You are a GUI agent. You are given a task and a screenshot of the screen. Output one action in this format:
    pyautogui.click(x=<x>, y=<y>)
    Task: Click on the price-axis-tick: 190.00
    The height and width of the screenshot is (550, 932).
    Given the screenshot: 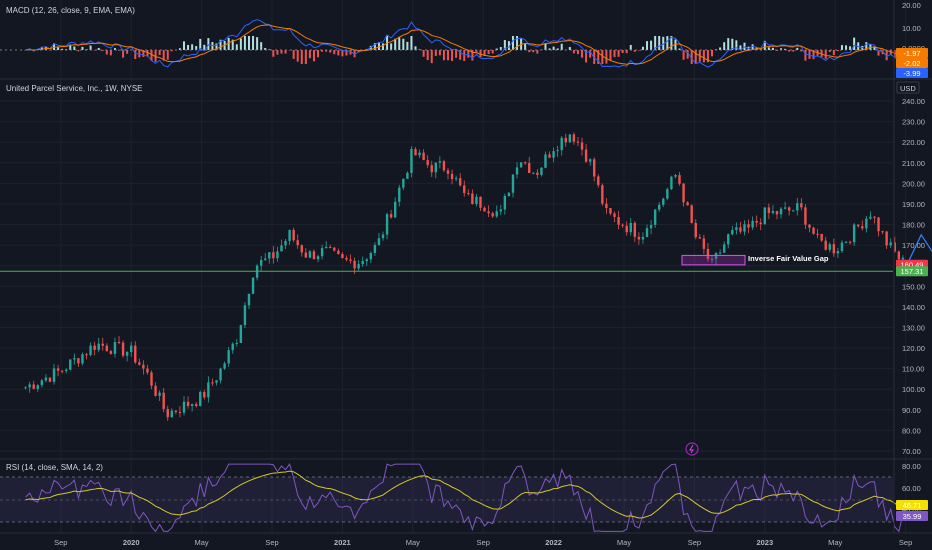 What is the action you would take?
    pyautogui.click(x=913, y=204)
    